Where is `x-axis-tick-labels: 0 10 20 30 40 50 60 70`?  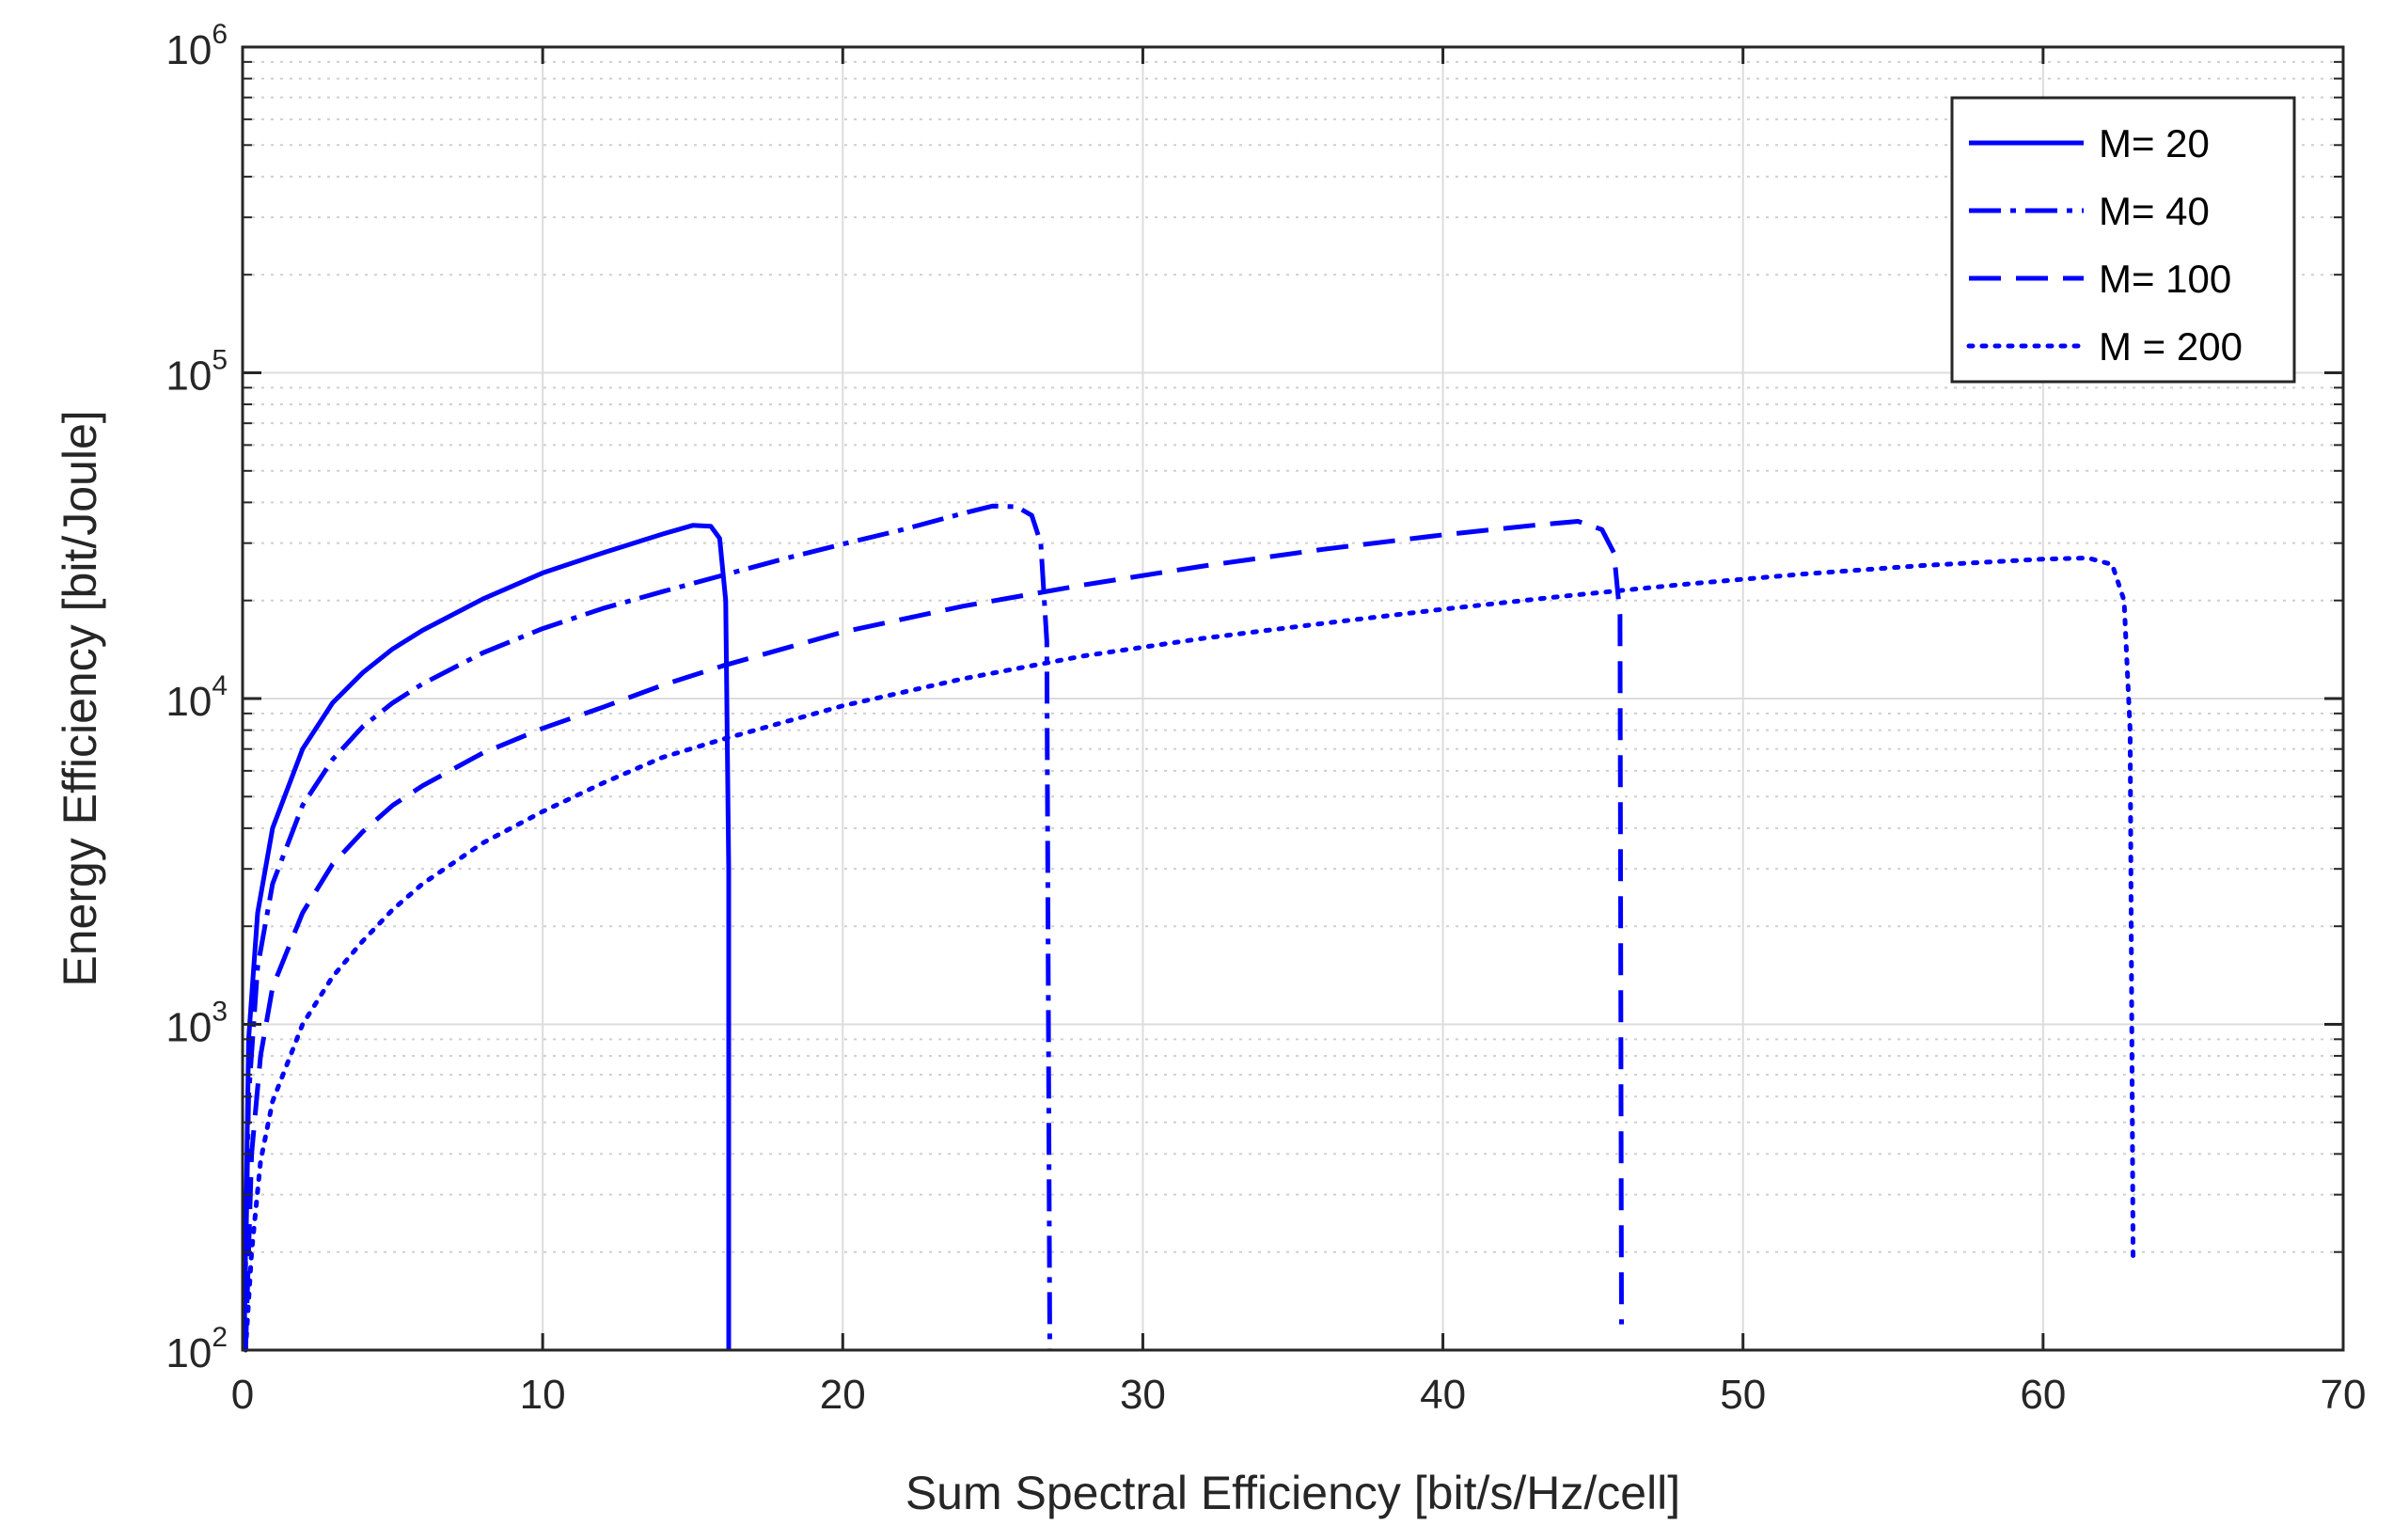
x-axis-tick-labels: 0 10 20 30 40 50 60 70 is located at coordinates (1299, 1395).